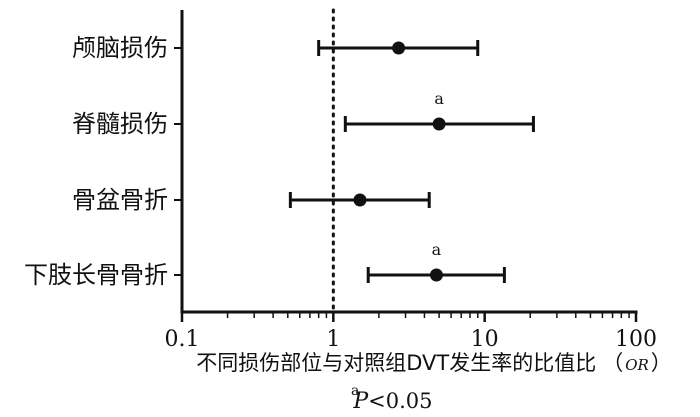  I want to click on x-axis-title-close-paren: ）, so click(661, 363).